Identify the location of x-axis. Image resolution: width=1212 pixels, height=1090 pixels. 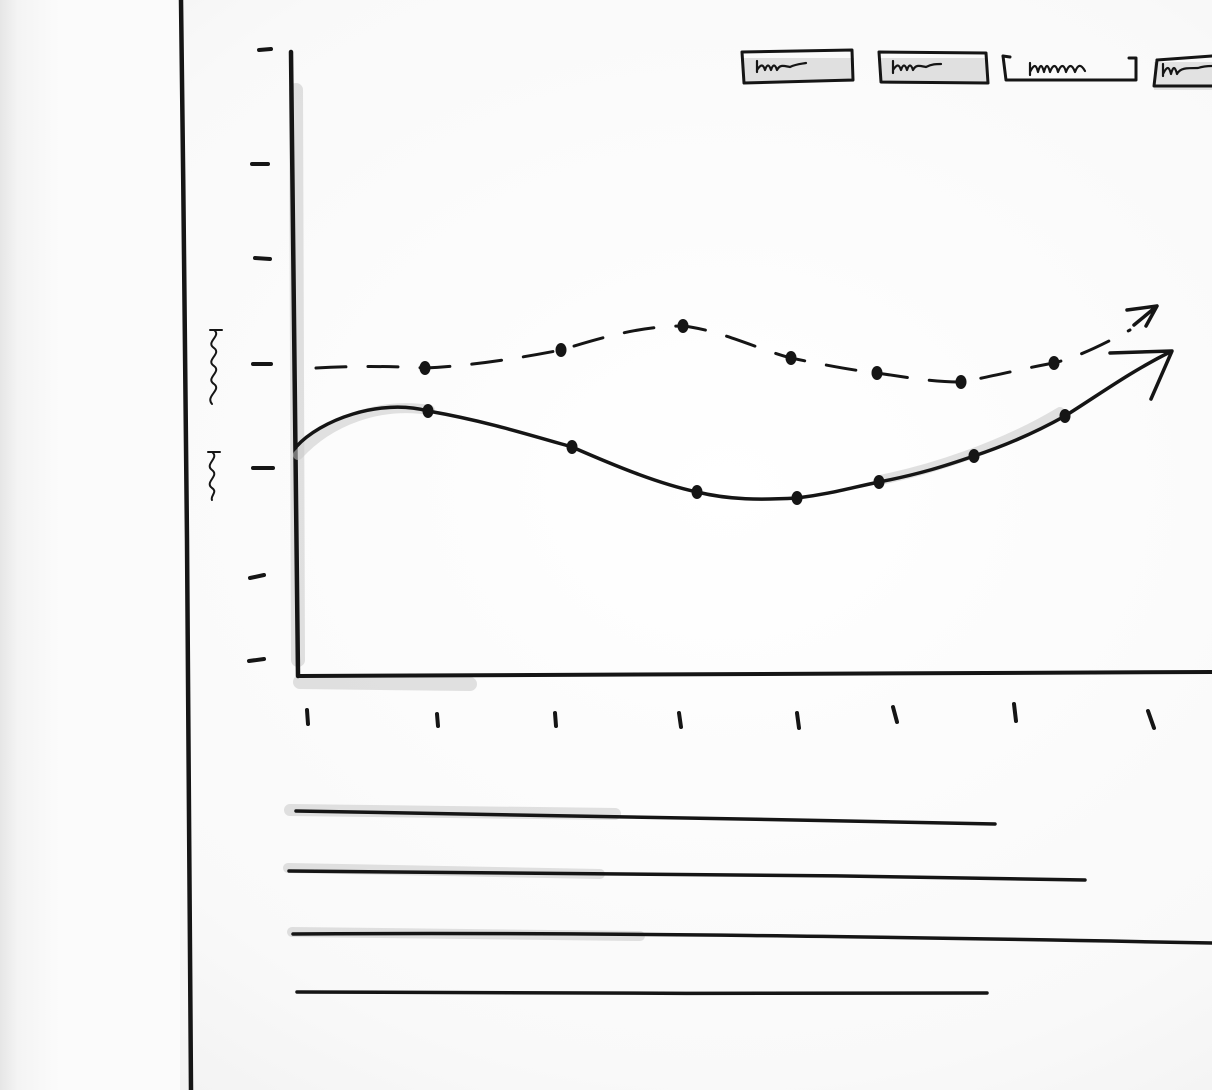
(755, 674).